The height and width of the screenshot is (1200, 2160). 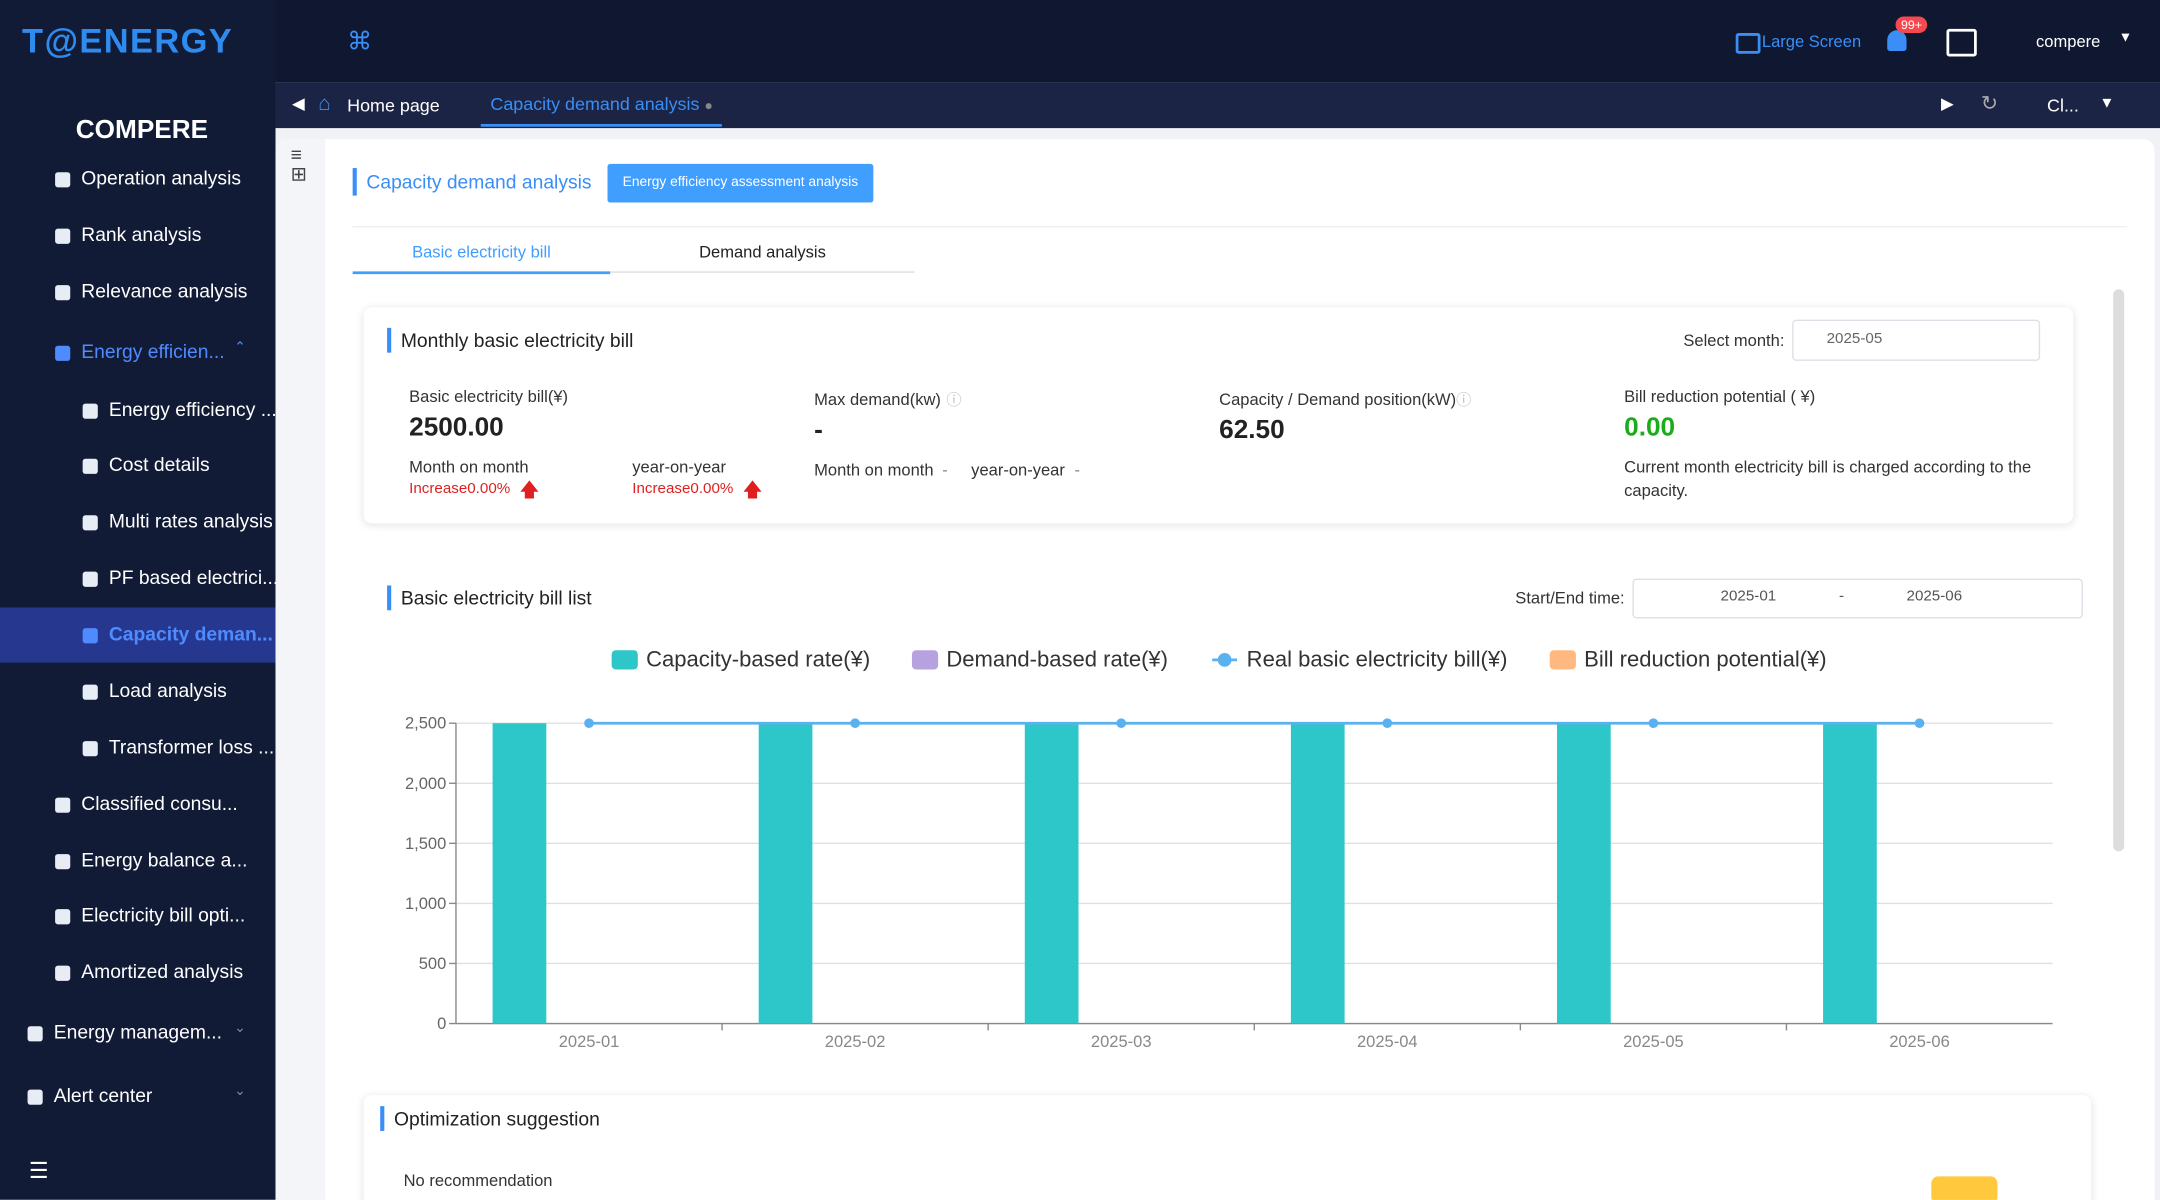 What do you see at coordinates (1857, 598) in the screenshot?
I see `range-picker` at bounding box center [1857, 598].